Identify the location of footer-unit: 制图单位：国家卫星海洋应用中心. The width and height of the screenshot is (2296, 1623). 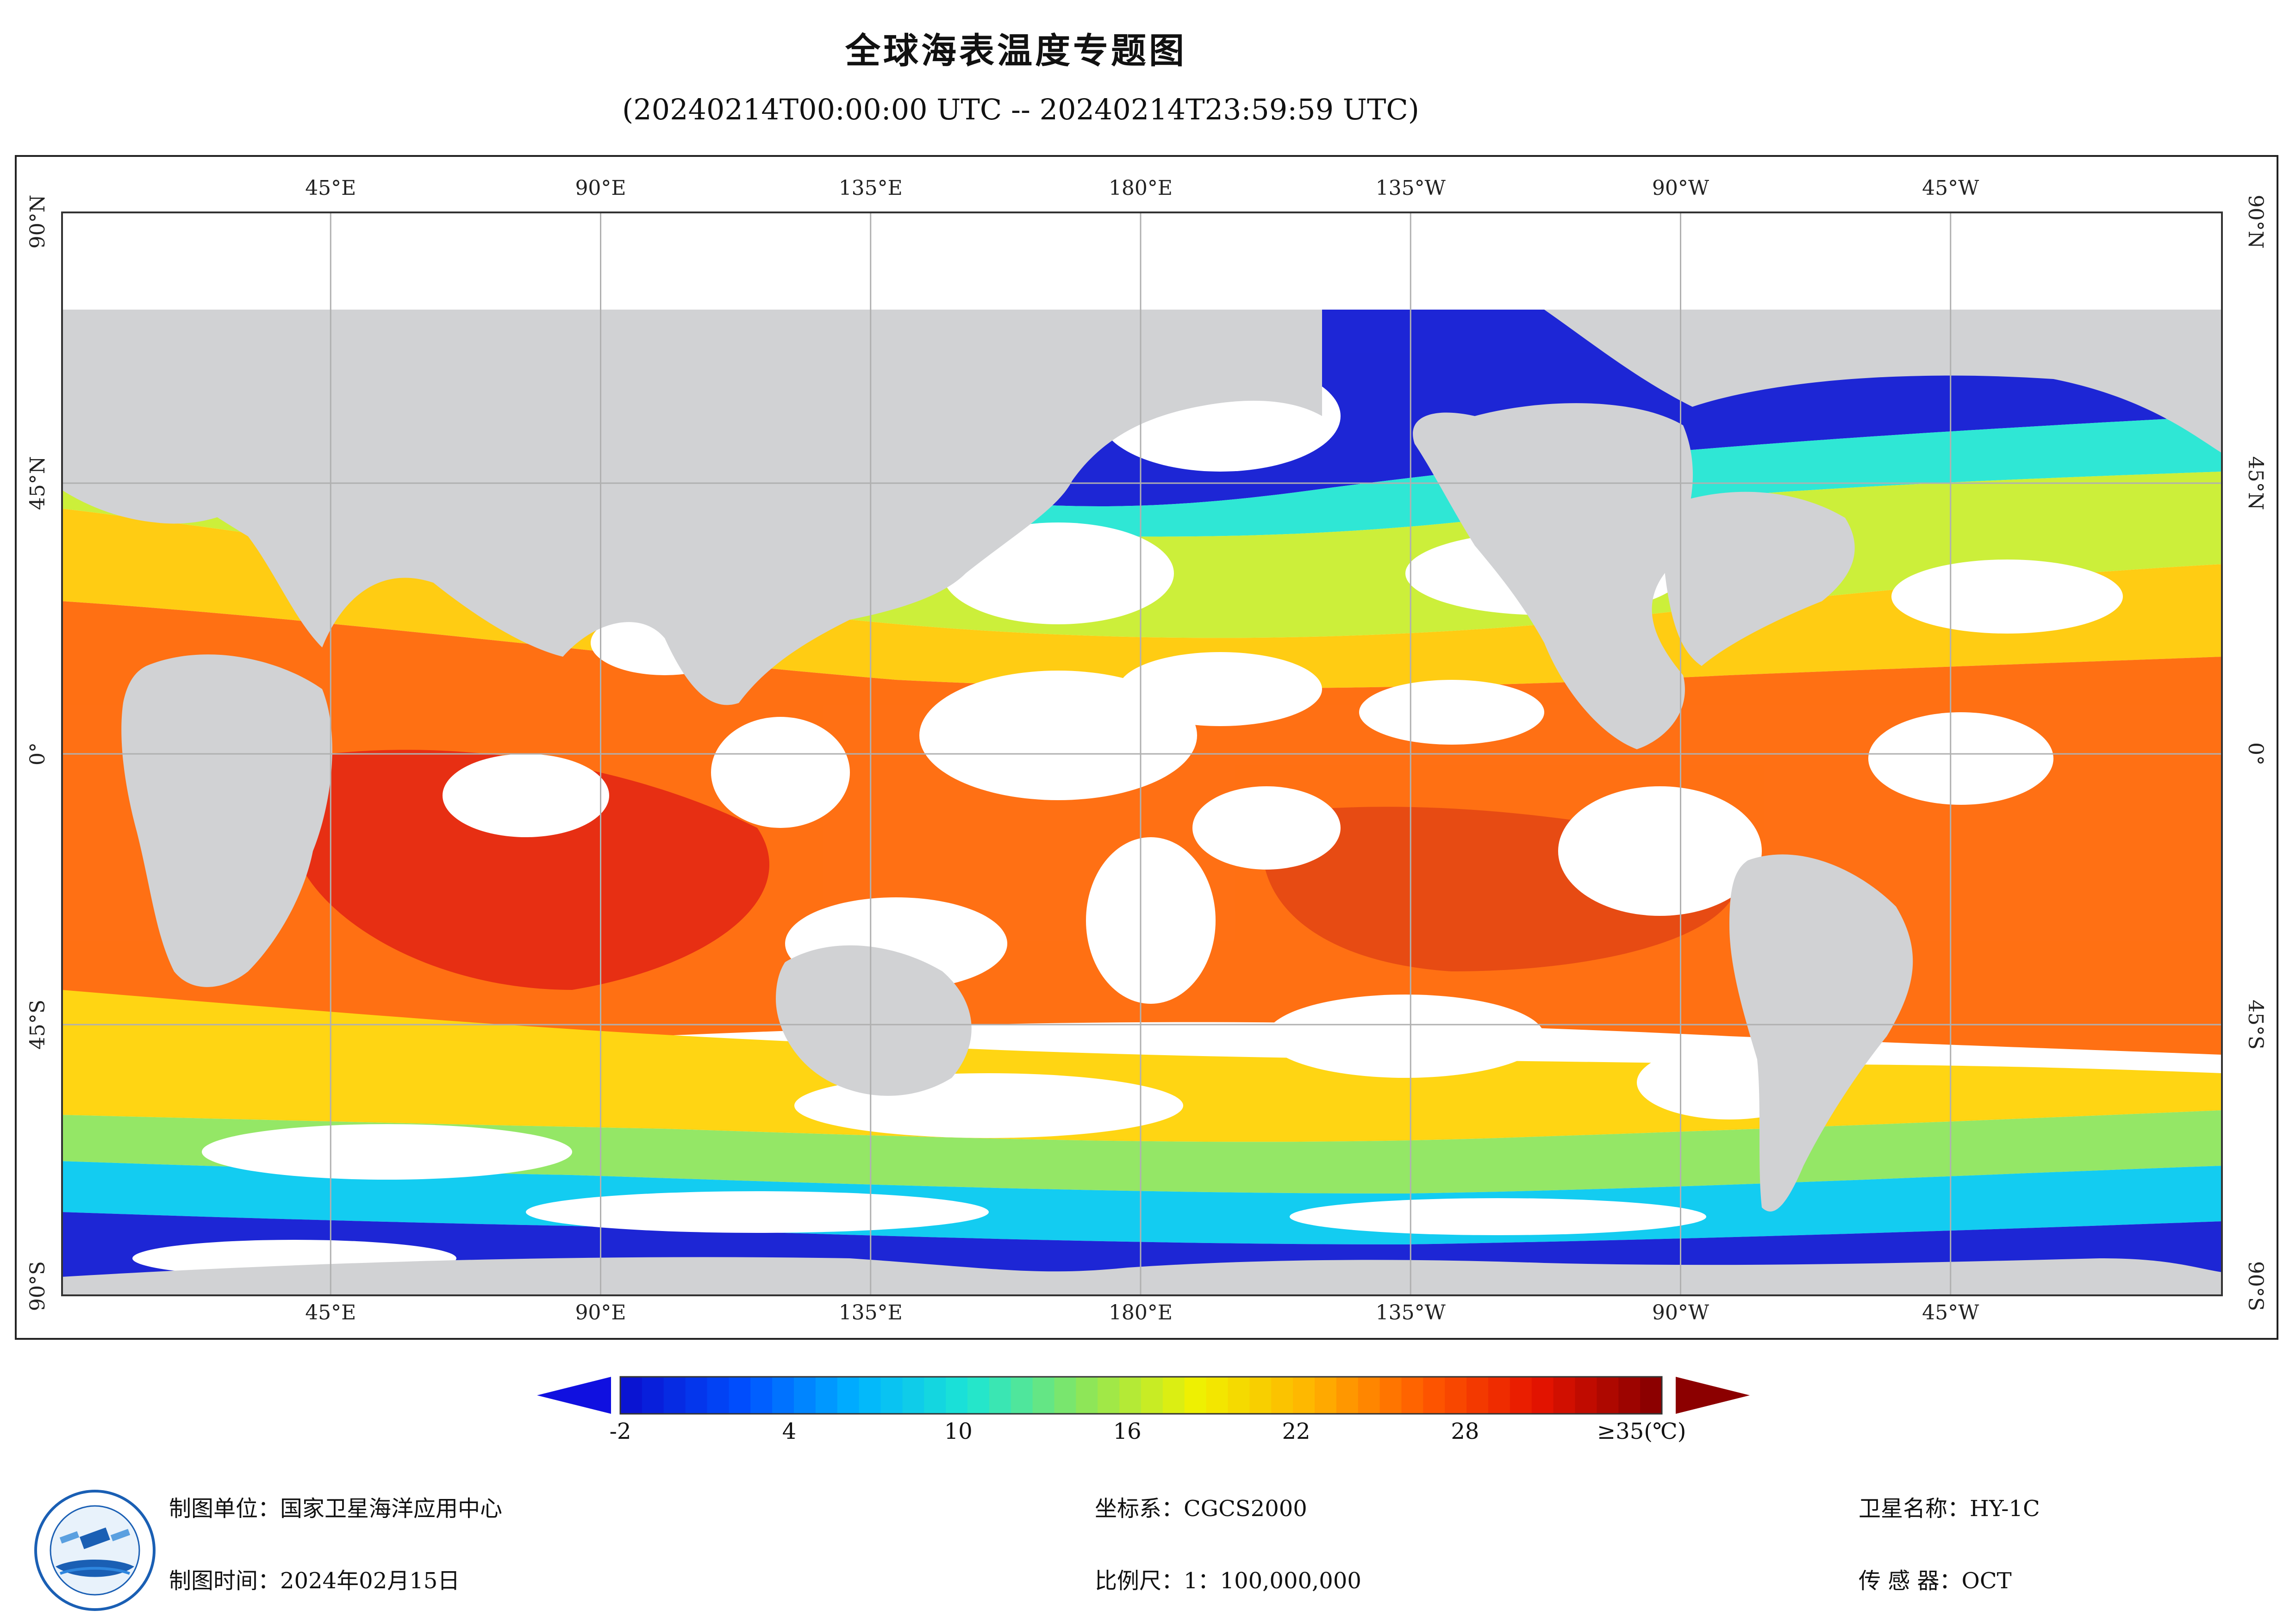
(336, 1509).